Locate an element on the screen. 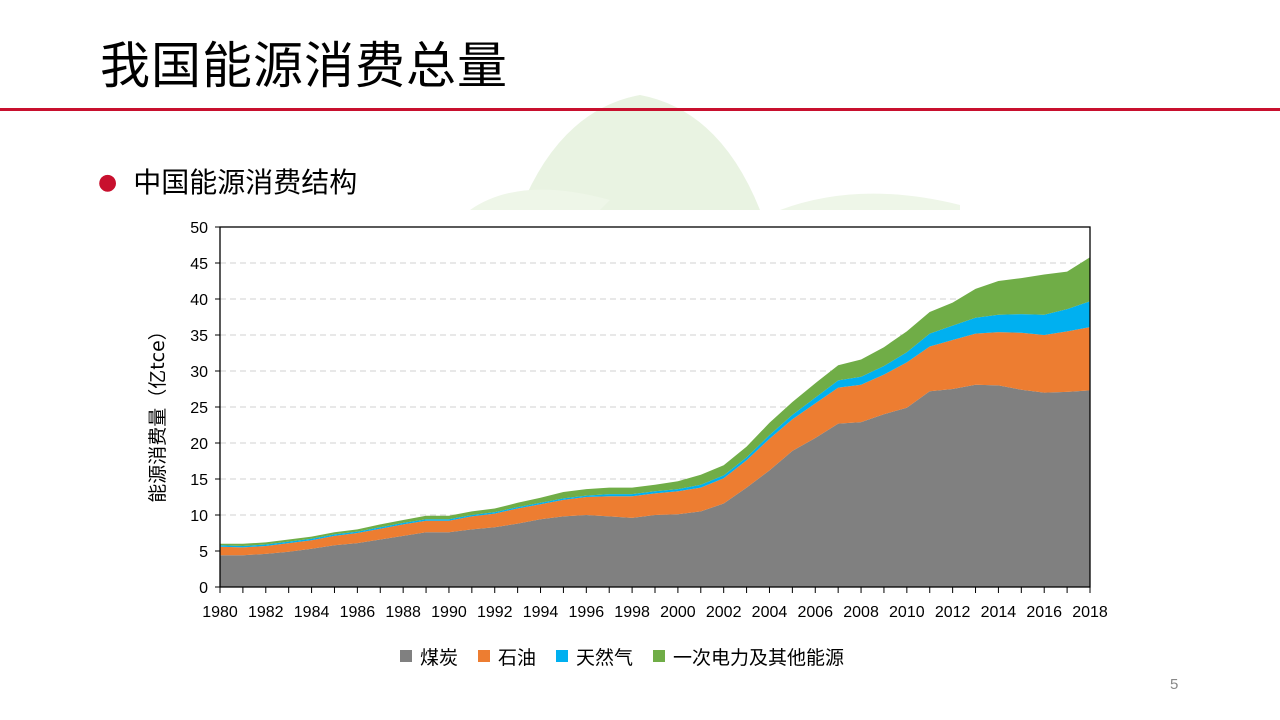 Image resolution: width=1280 pixels, height=720 pixels. legend-swatch-oil is located at coordinates (484, 656).